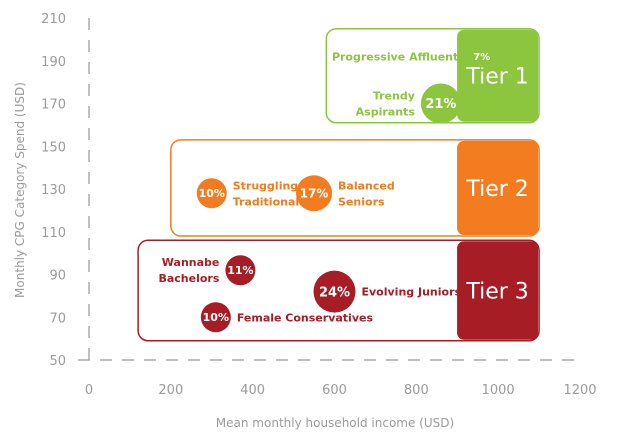  I want to click on tier-label: Tier 1, so click(496, 77).